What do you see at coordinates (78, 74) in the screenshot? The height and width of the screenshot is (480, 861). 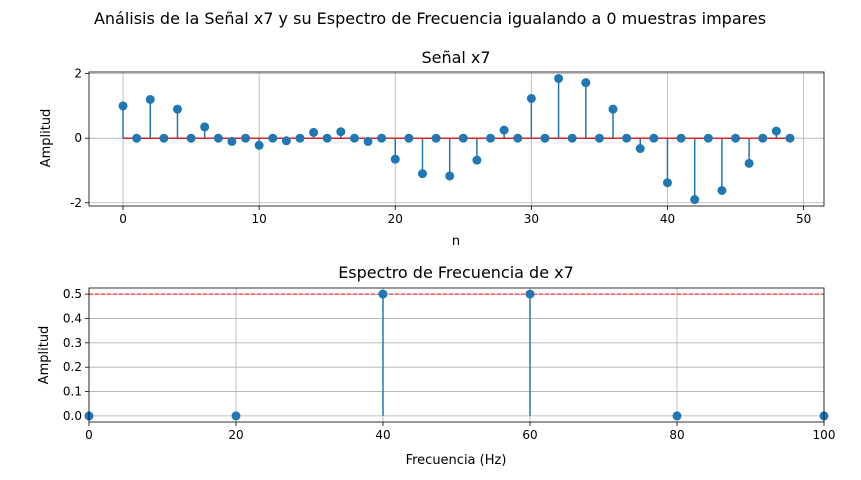 I see `signal-ytick-label: 2` at bounding box center [78, 74].